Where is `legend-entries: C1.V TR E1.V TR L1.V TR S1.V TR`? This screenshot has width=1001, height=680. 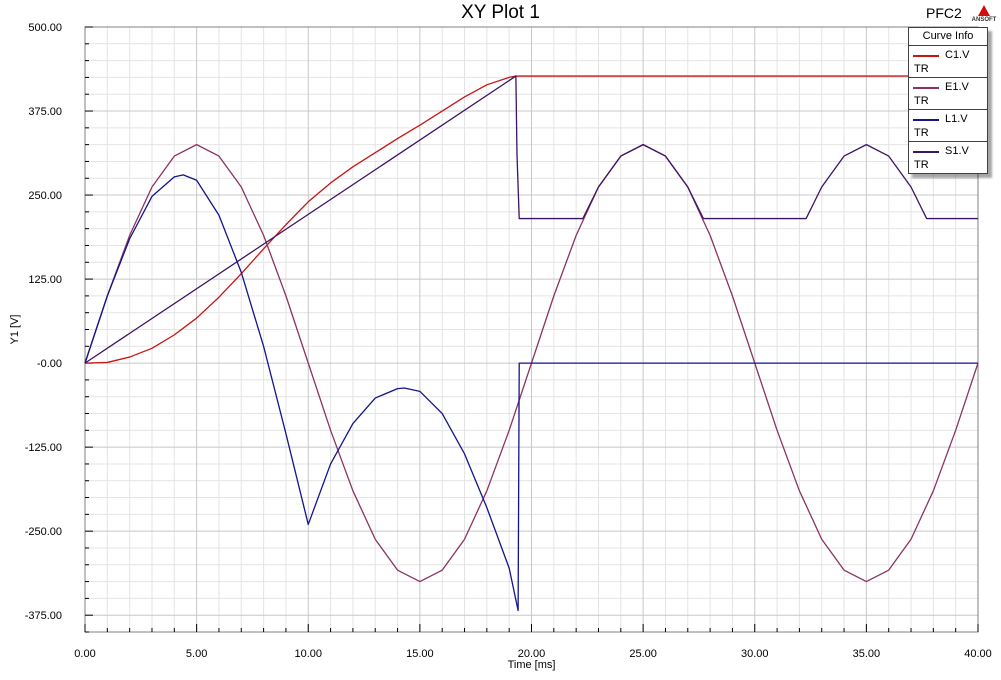 legend-entries: C1.V TR E1.V TR L1.V TR S1.V TR is located at coordinates (948, 109).